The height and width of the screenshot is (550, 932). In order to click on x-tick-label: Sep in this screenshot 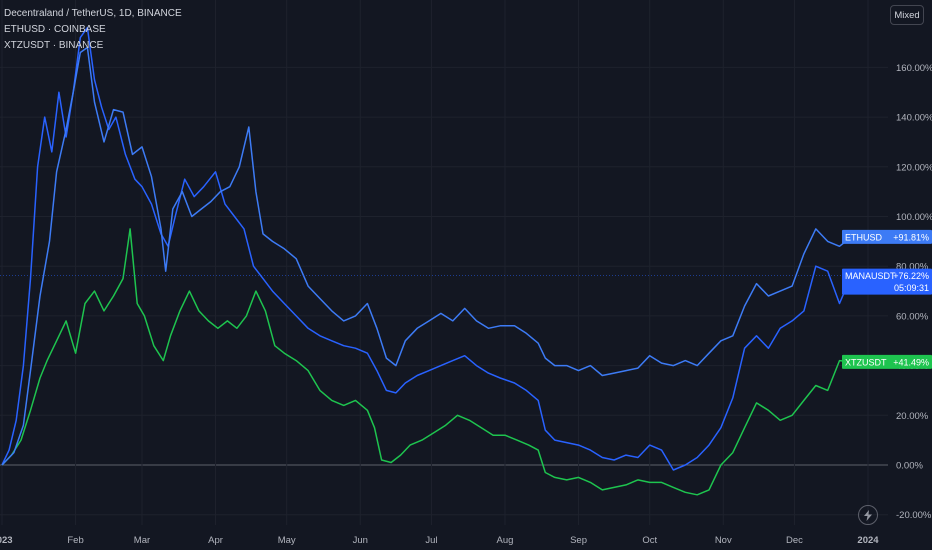, I will do `click(578, 540)`.